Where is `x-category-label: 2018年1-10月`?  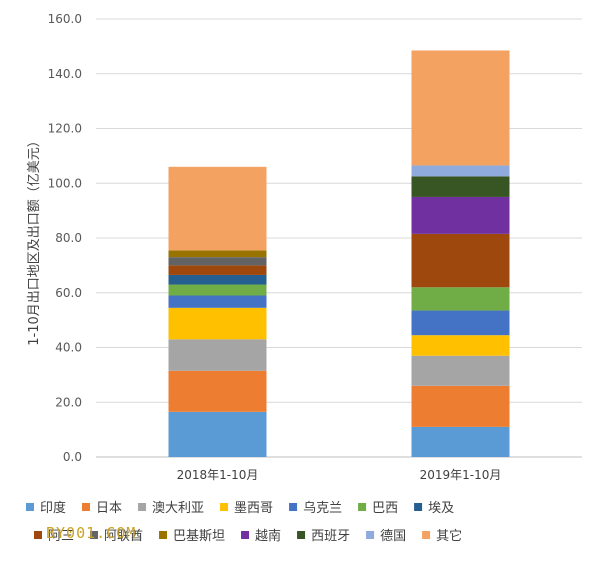 x-category-label: 2018年1-10月 is located at coordinates (218, 475).